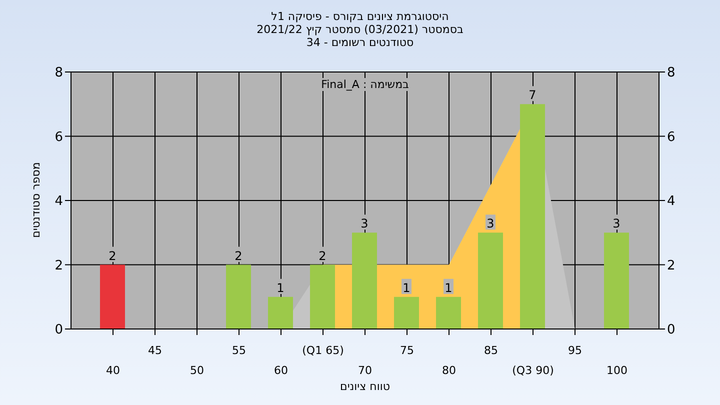  What do you see at coordinates (58, 137) in the screenshot?
I see `y-tick-label: 6` at bounding box center [58, 137].